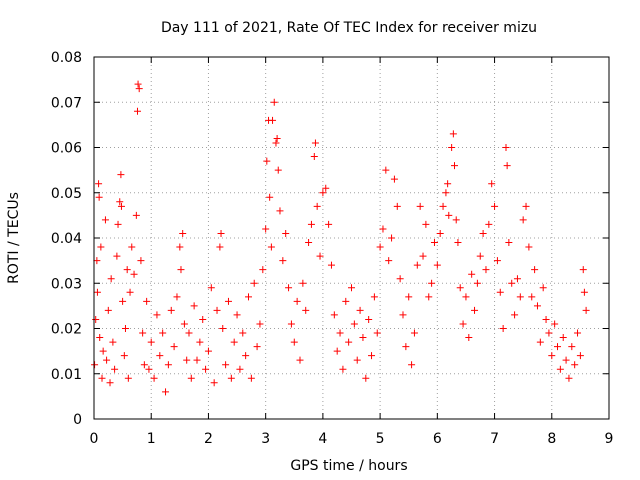 This screenshot has width=640, height=480. I want to click on y-tick-label: 0.04, so click(66, 239).